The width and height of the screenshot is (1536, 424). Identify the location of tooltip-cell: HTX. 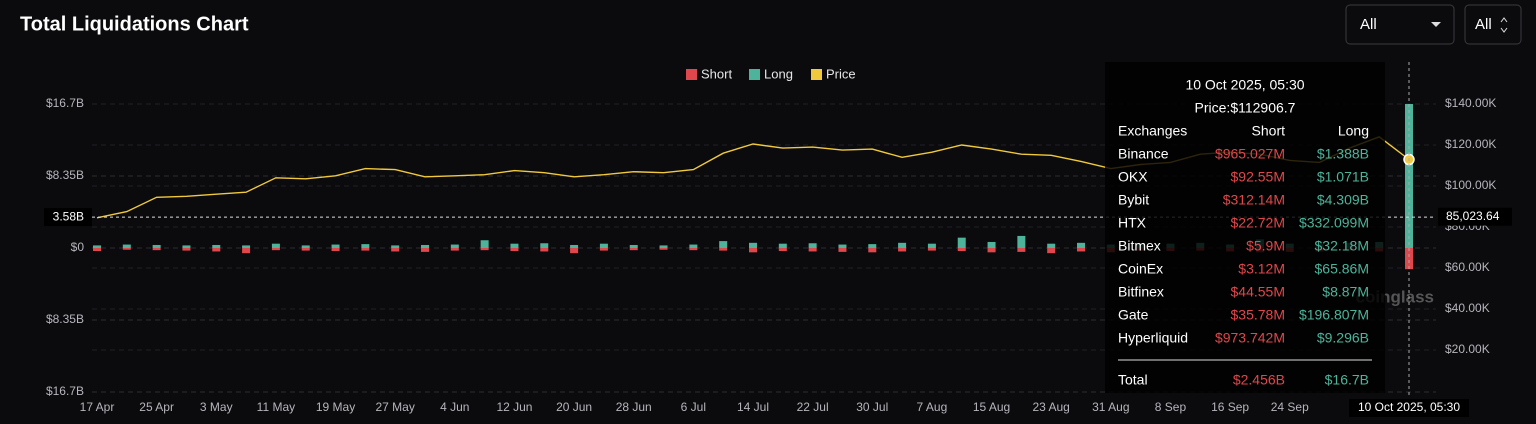
(1132, 223).